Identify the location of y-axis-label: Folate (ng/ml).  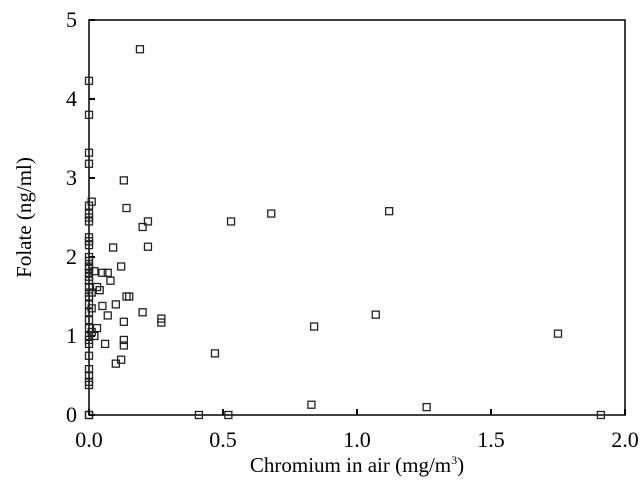
(24, 217).